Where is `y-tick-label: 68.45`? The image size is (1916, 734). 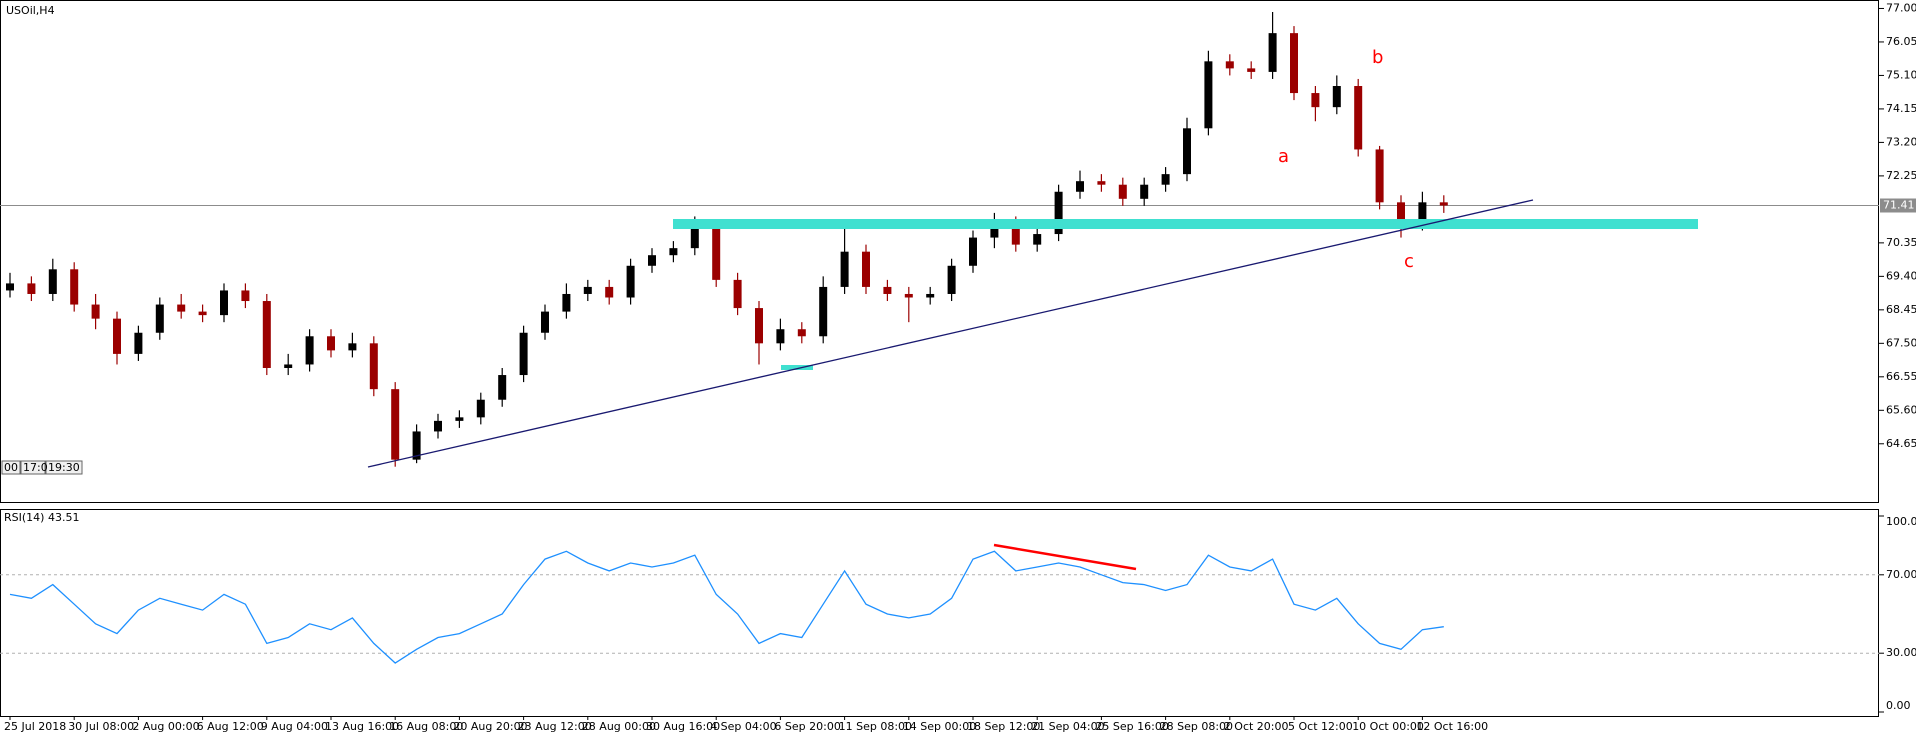 y-tick-label: 68.45 is located at coordinates (1901, 309).